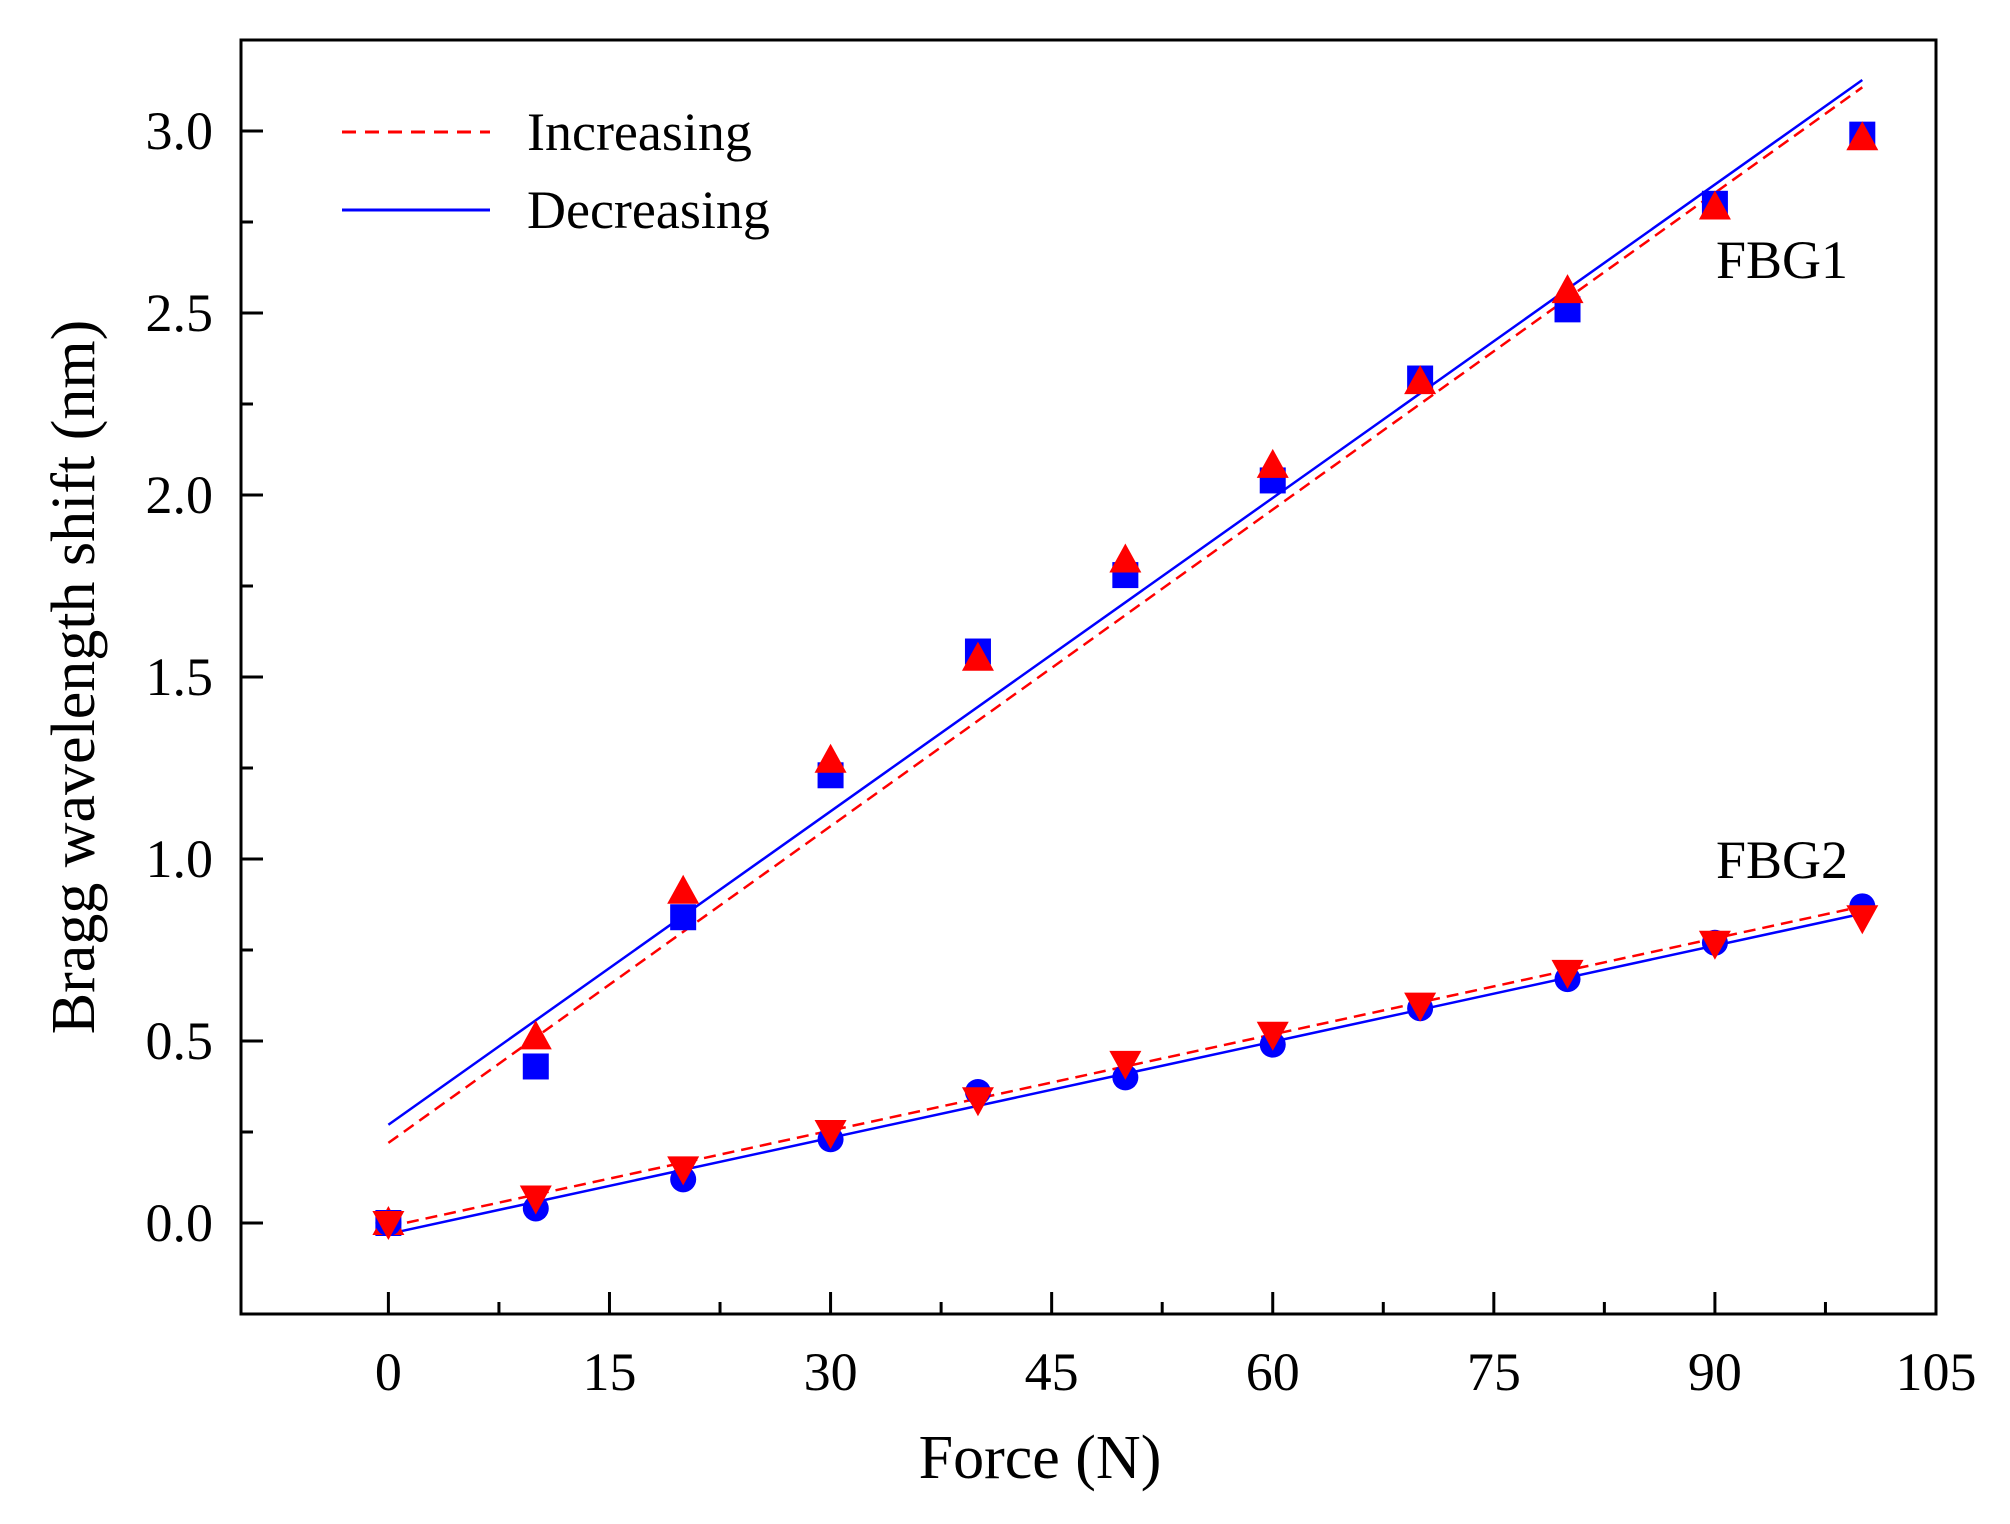  What do you see at coordinates (831, 1372) in the screenshot?
I see `x-tick-label: 30` at bounding box center [831, 1372].